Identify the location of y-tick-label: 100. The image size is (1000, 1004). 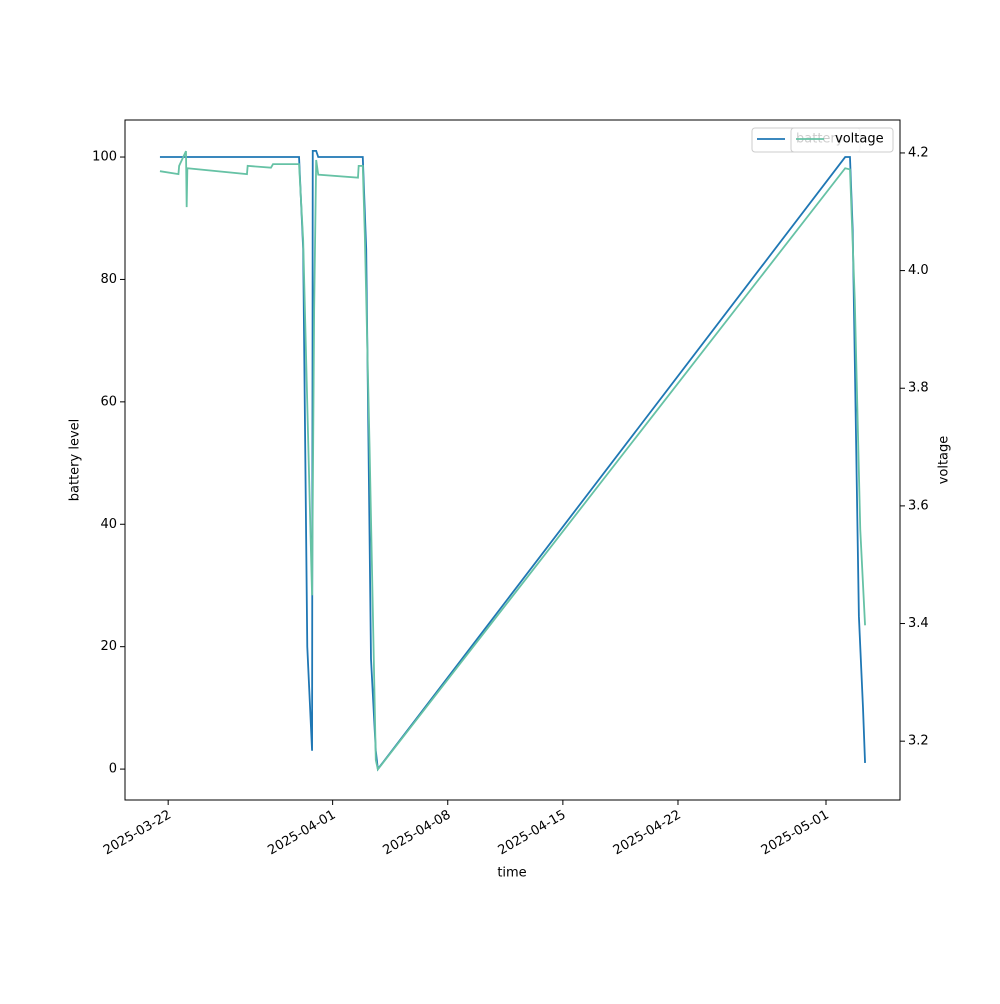
(104, 157).